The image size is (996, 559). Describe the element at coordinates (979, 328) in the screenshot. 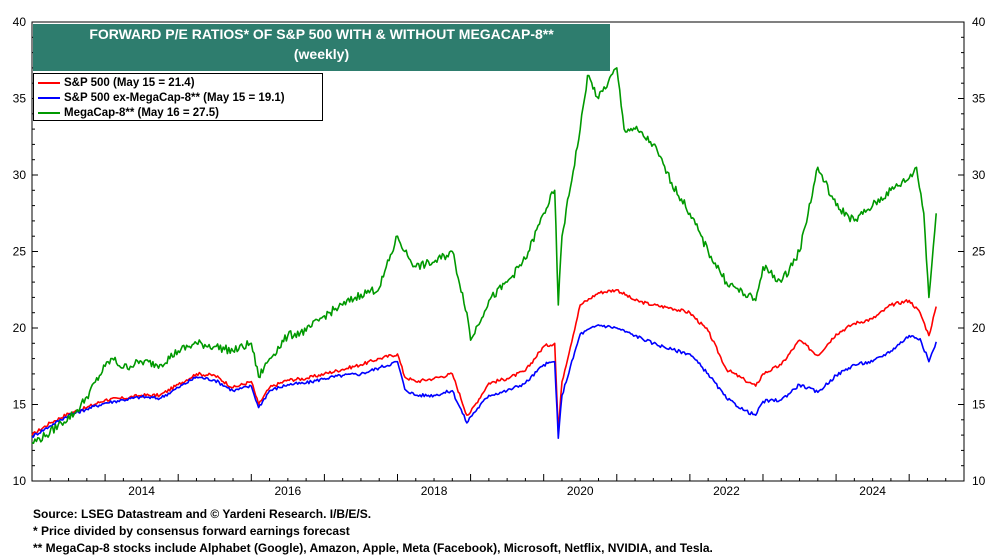

I see `y-tick-label-right: 20` at that location.